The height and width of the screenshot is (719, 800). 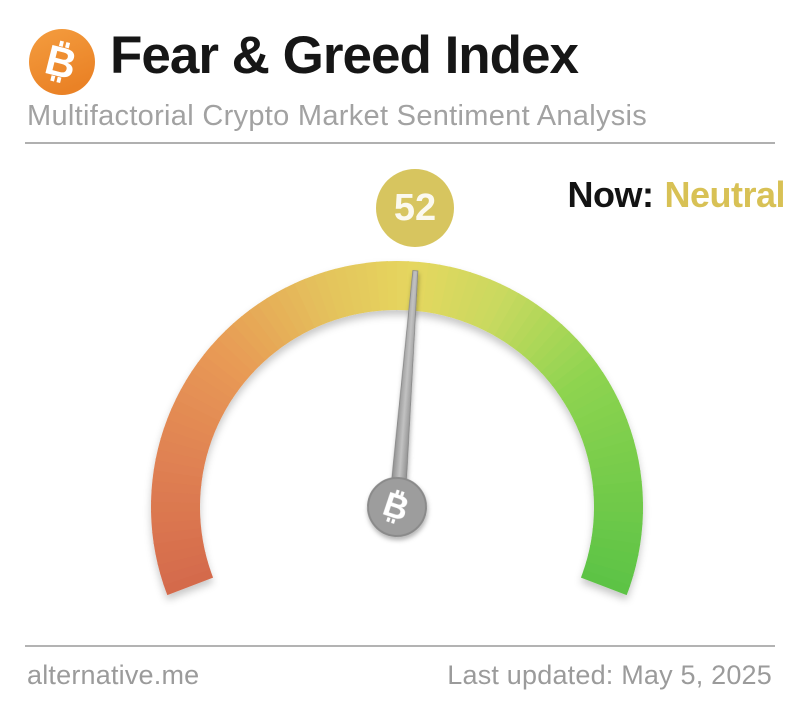 I want to click on gauge-needle: B, so click(x=397, y=403).